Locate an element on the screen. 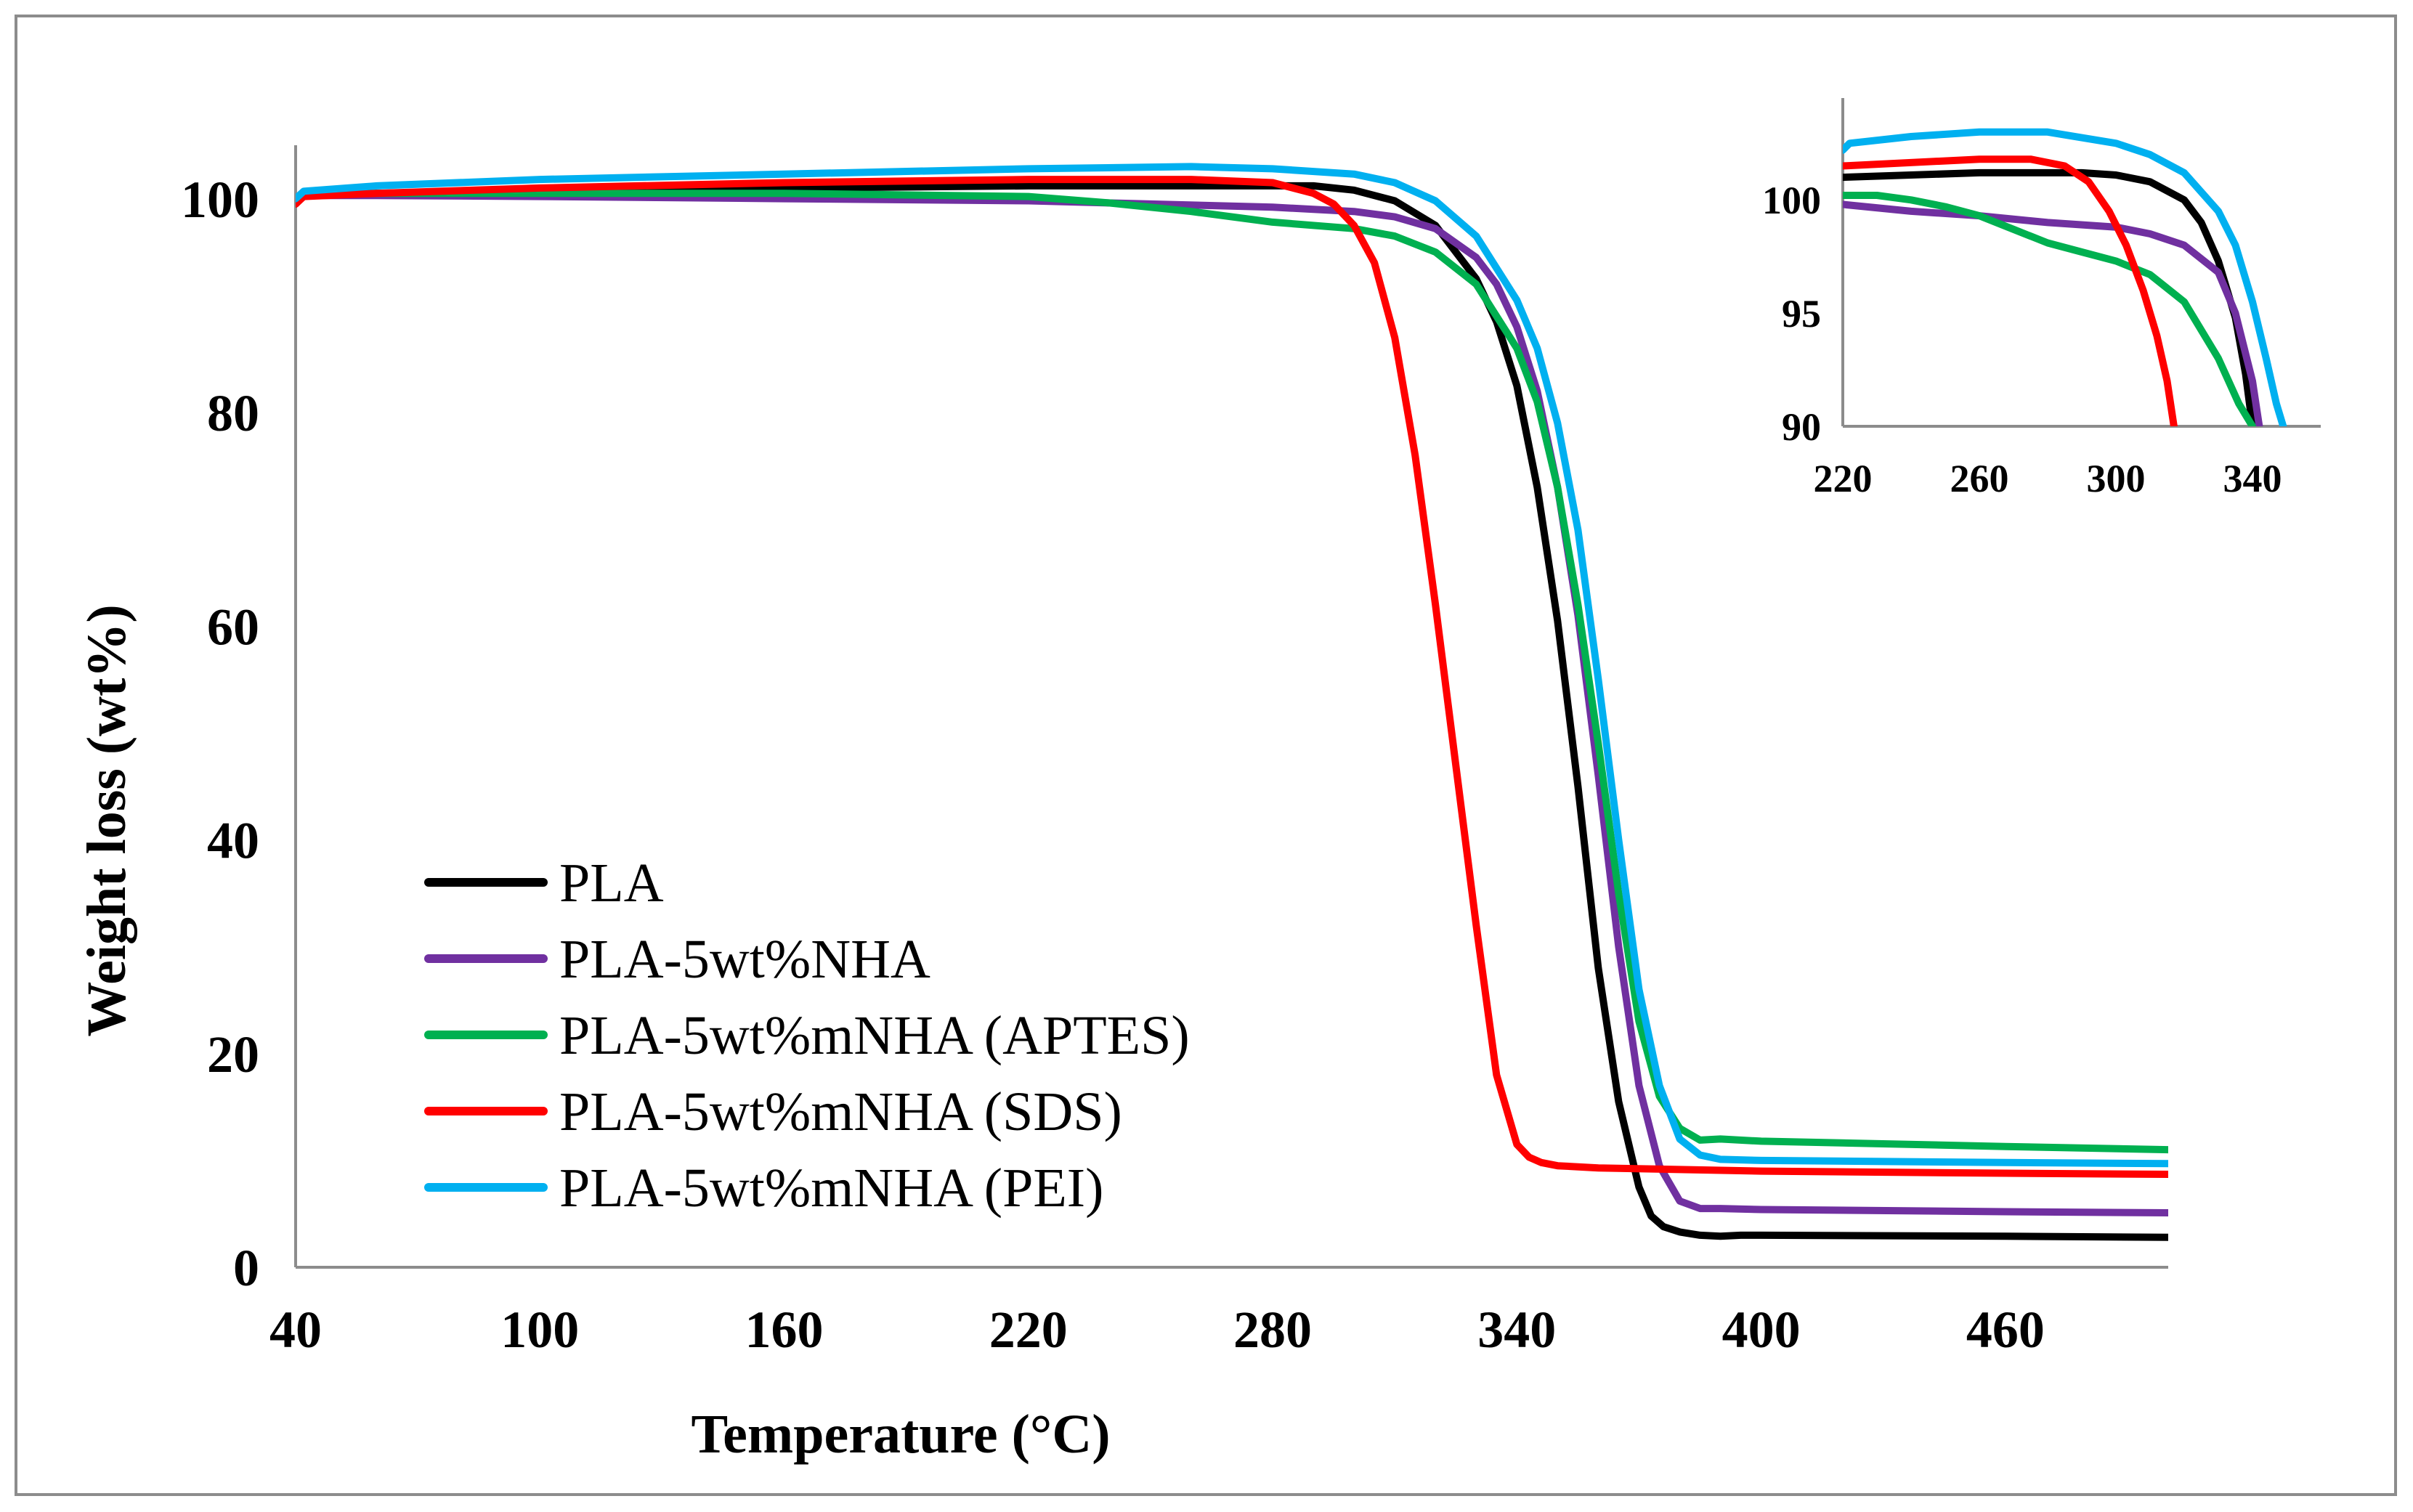 Image resolution: width=2413 pixels, height=1512 pixels. inset-x-tick-label: 300 is located at coordinates (2116, 478).